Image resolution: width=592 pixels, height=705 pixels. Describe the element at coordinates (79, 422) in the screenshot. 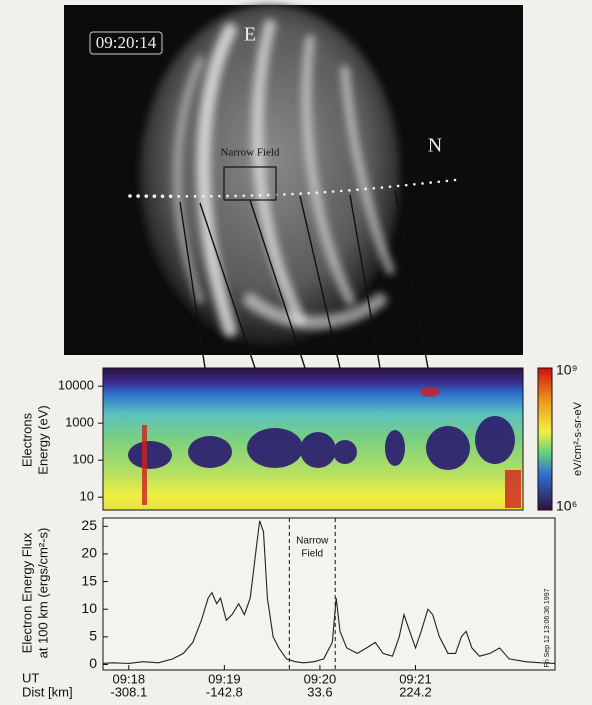

I see `y-tick-label: 1000` at that location.